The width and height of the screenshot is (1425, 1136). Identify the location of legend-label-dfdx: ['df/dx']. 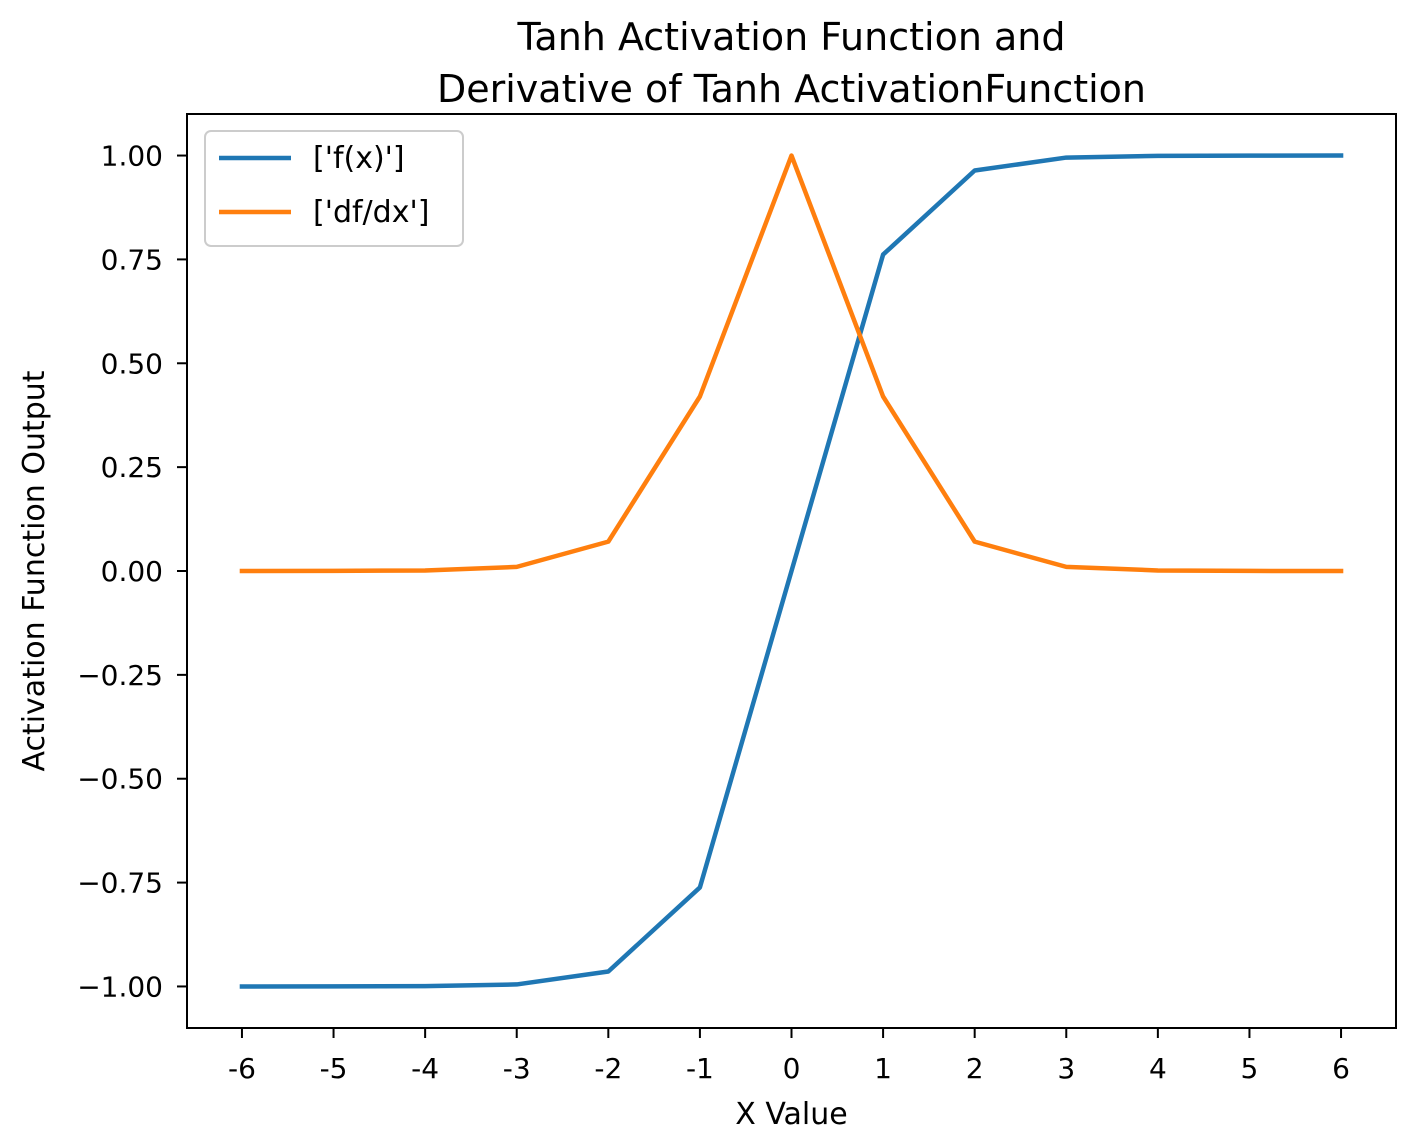
(371, 212).